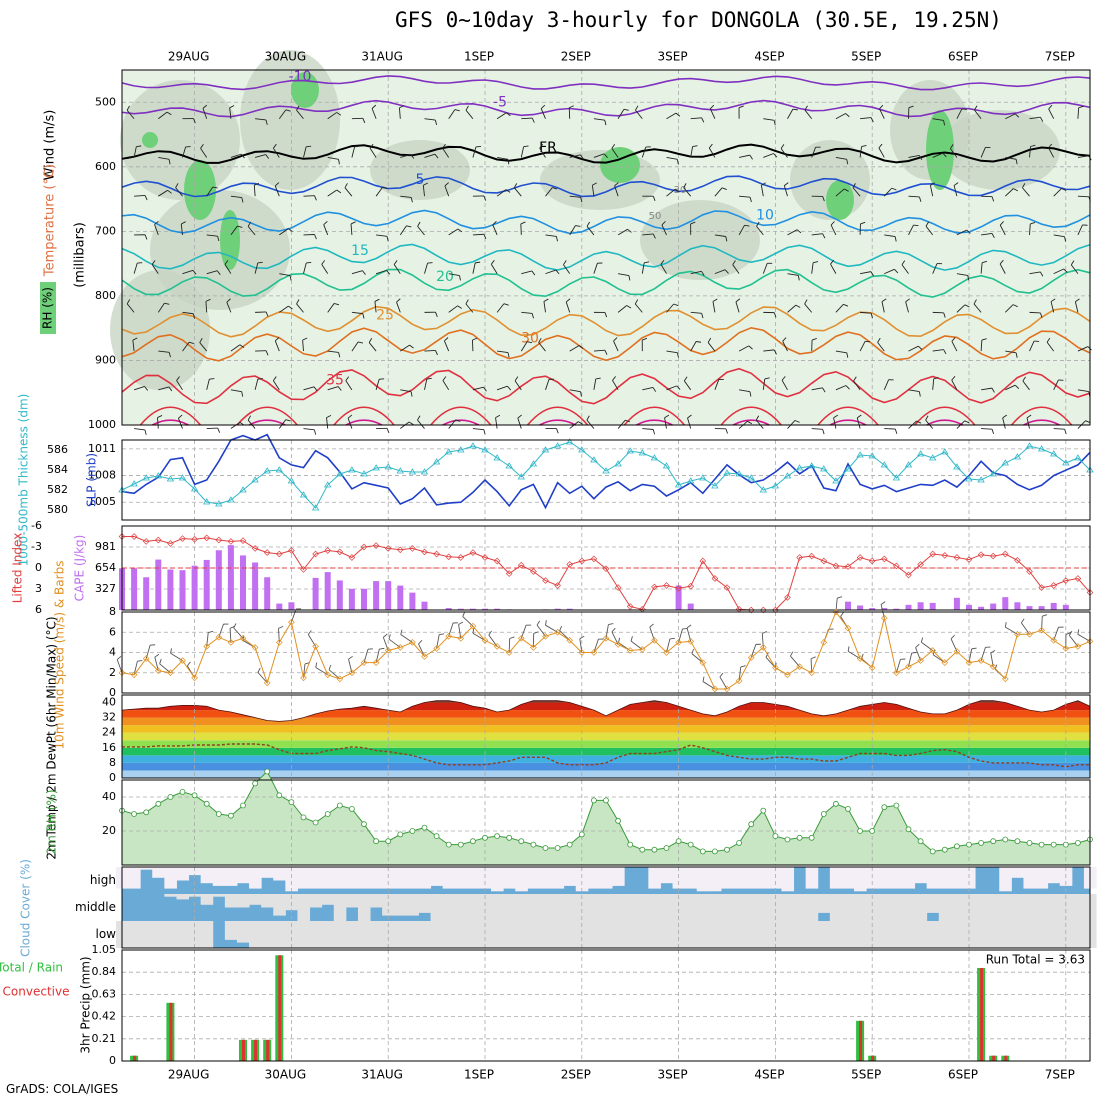 The width and height of the screenshot is (1100, 1100). What do you see at coordinates (940, 150) in the screenshot?
I see `rh-high-shading` at bounding box center [940, 150].